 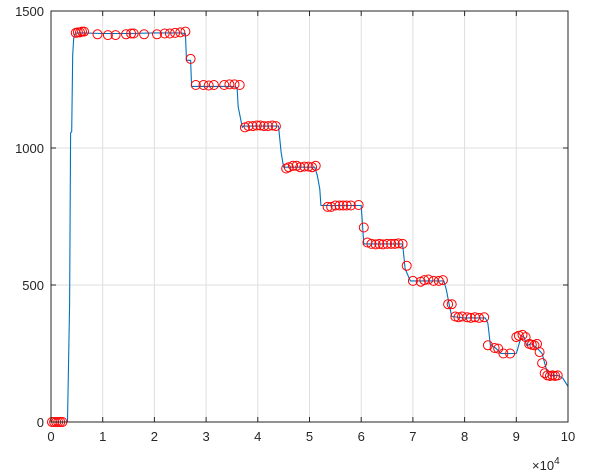 I want to click on y-tick-label: 0, so click(x=40, y=422).